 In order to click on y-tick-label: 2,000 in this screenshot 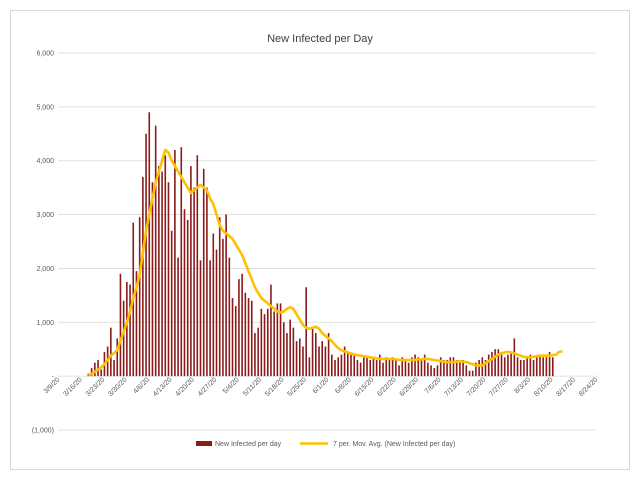, I will do `click(45, 269)`.